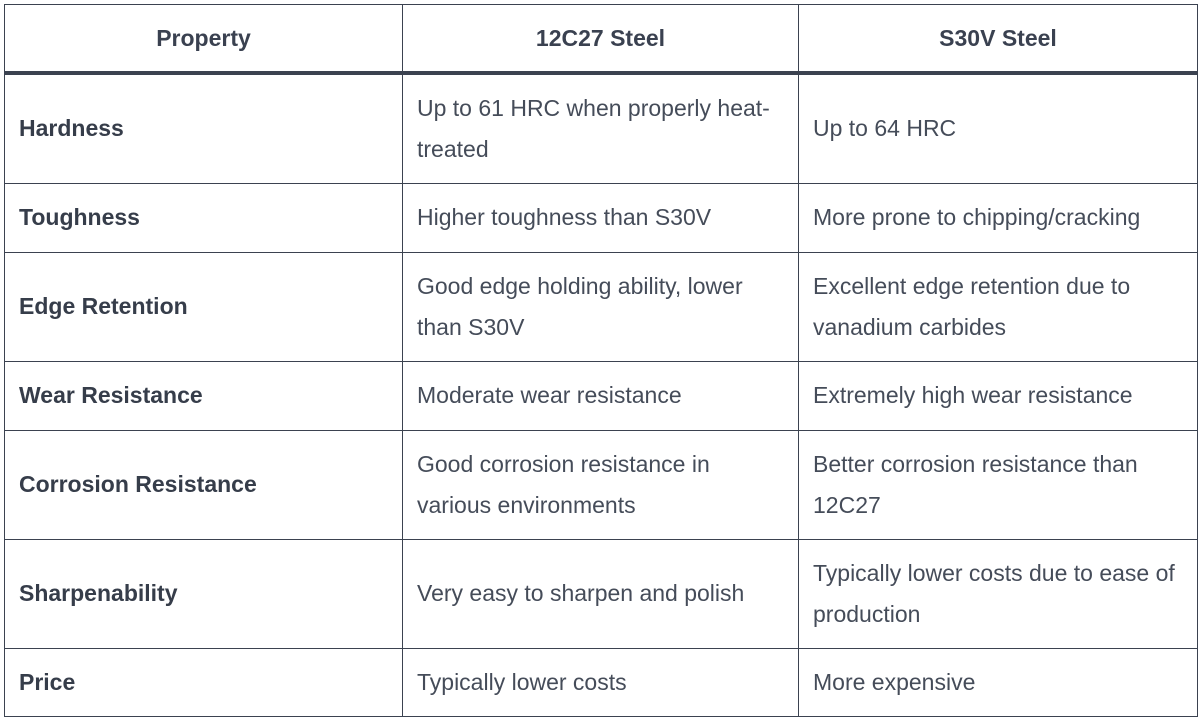 This screenshot has width=1200, height=720. I want to click on table-row: Price Typically lower costs More expensive, so click(601, 682).